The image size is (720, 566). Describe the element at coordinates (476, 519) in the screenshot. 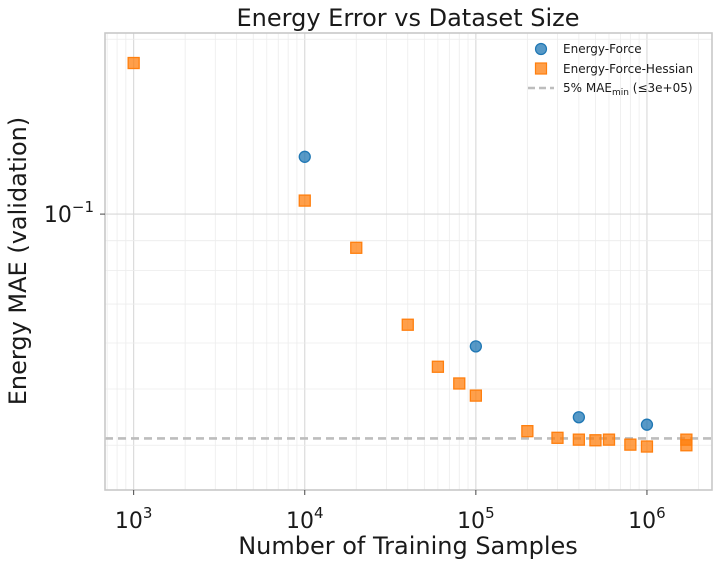

I see `x-tick-label: 10⁵` at that location.